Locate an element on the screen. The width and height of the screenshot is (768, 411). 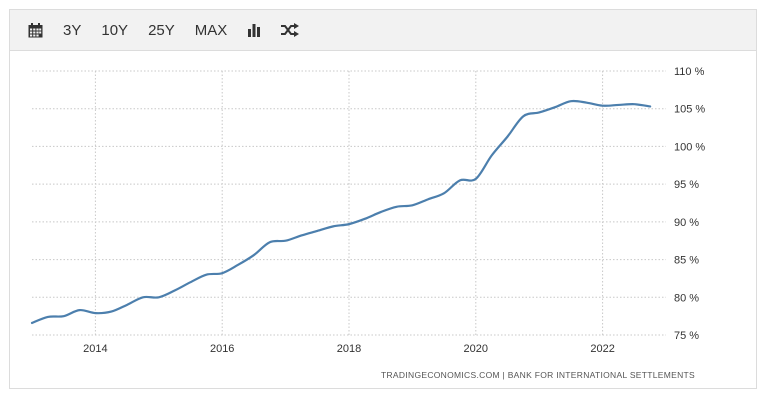
range-max-button: MAX is located at coordinates (211, 30).